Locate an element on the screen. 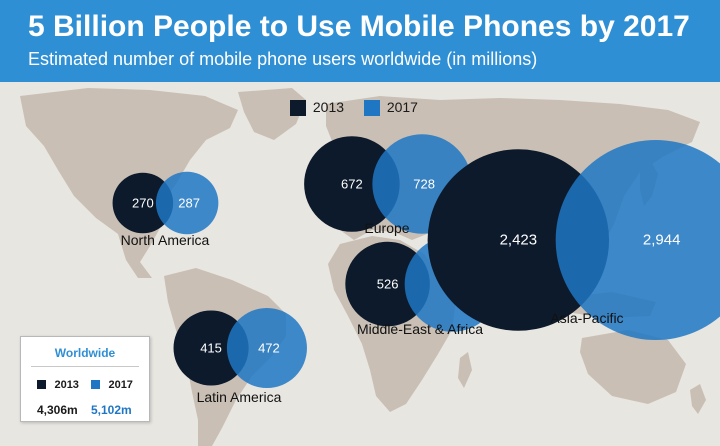  region-label-north-america: North America is located at coordinates (165, 240).